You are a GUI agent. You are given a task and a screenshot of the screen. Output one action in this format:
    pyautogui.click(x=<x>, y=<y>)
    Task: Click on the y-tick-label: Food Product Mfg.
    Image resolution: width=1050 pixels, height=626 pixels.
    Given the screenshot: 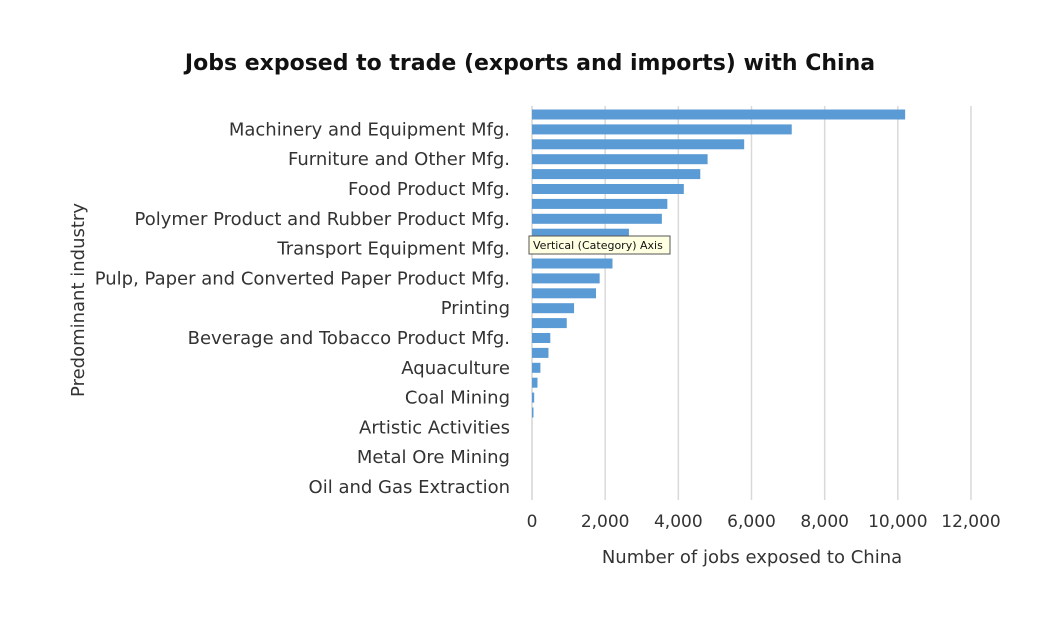 What is the action you would take?
    pyautogui.click(x=429, y=189)
    